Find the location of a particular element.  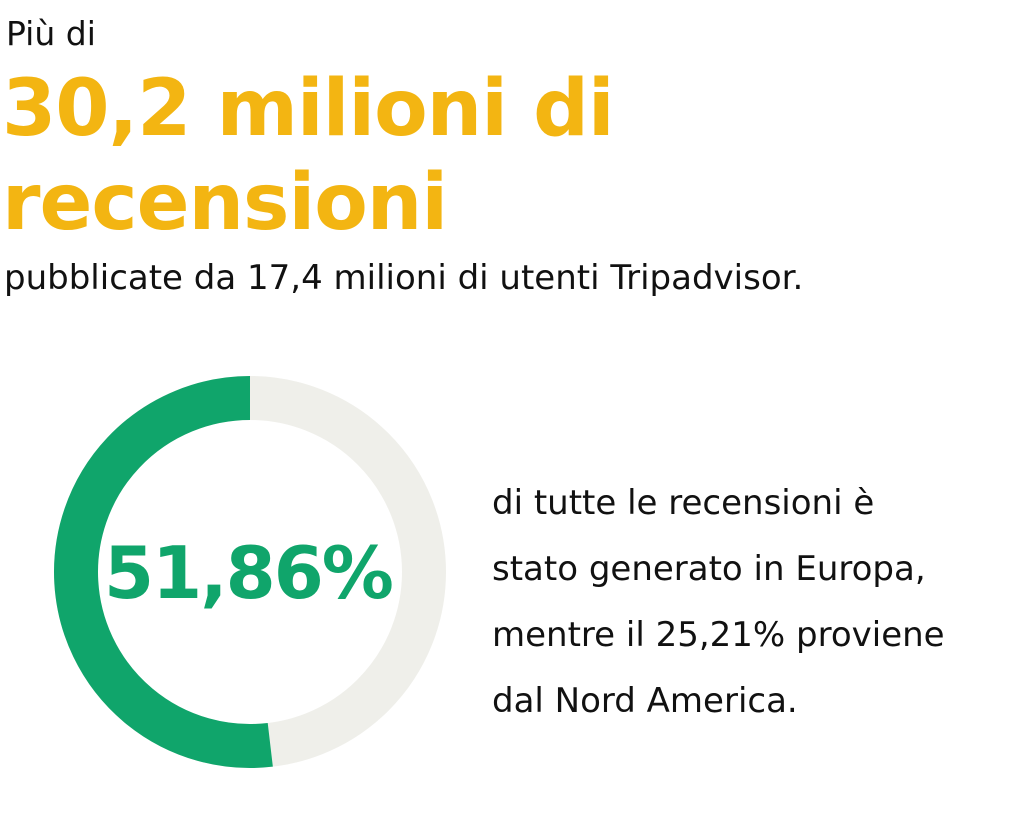

donut-center-label: 51,86% is located at coordinates (248, 573).